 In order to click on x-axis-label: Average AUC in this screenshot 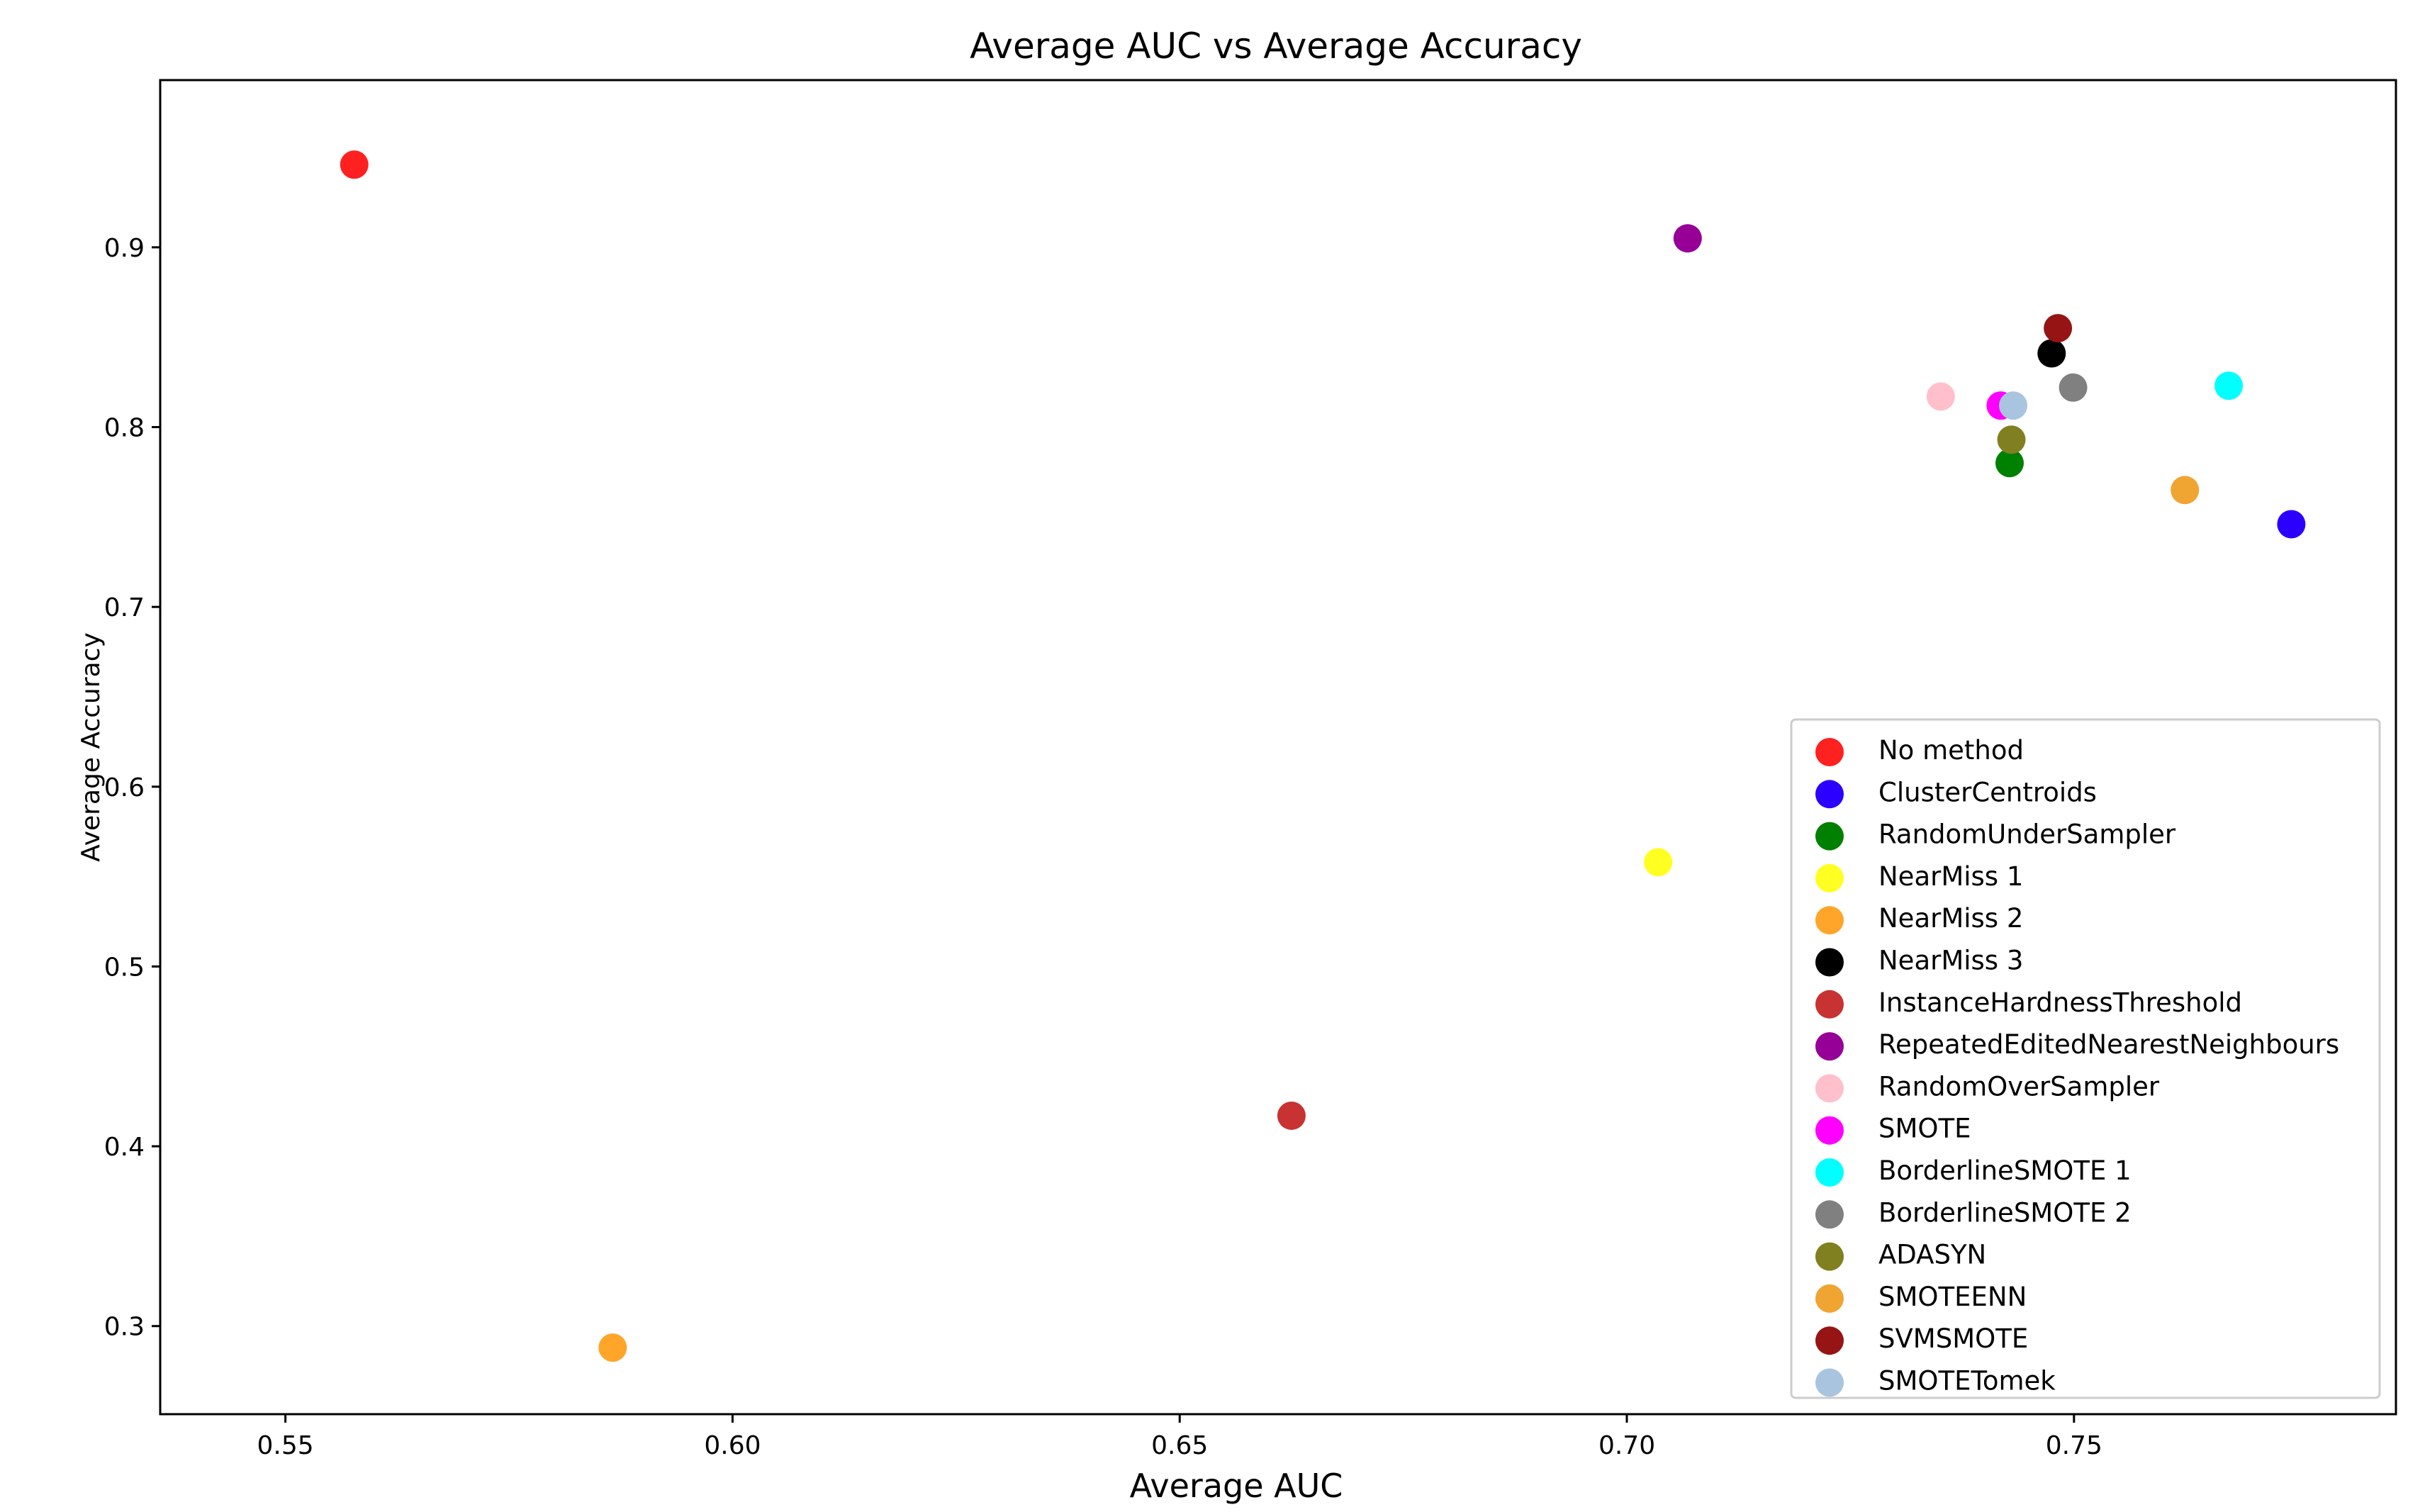, I will do `click(1236, 1486)`.